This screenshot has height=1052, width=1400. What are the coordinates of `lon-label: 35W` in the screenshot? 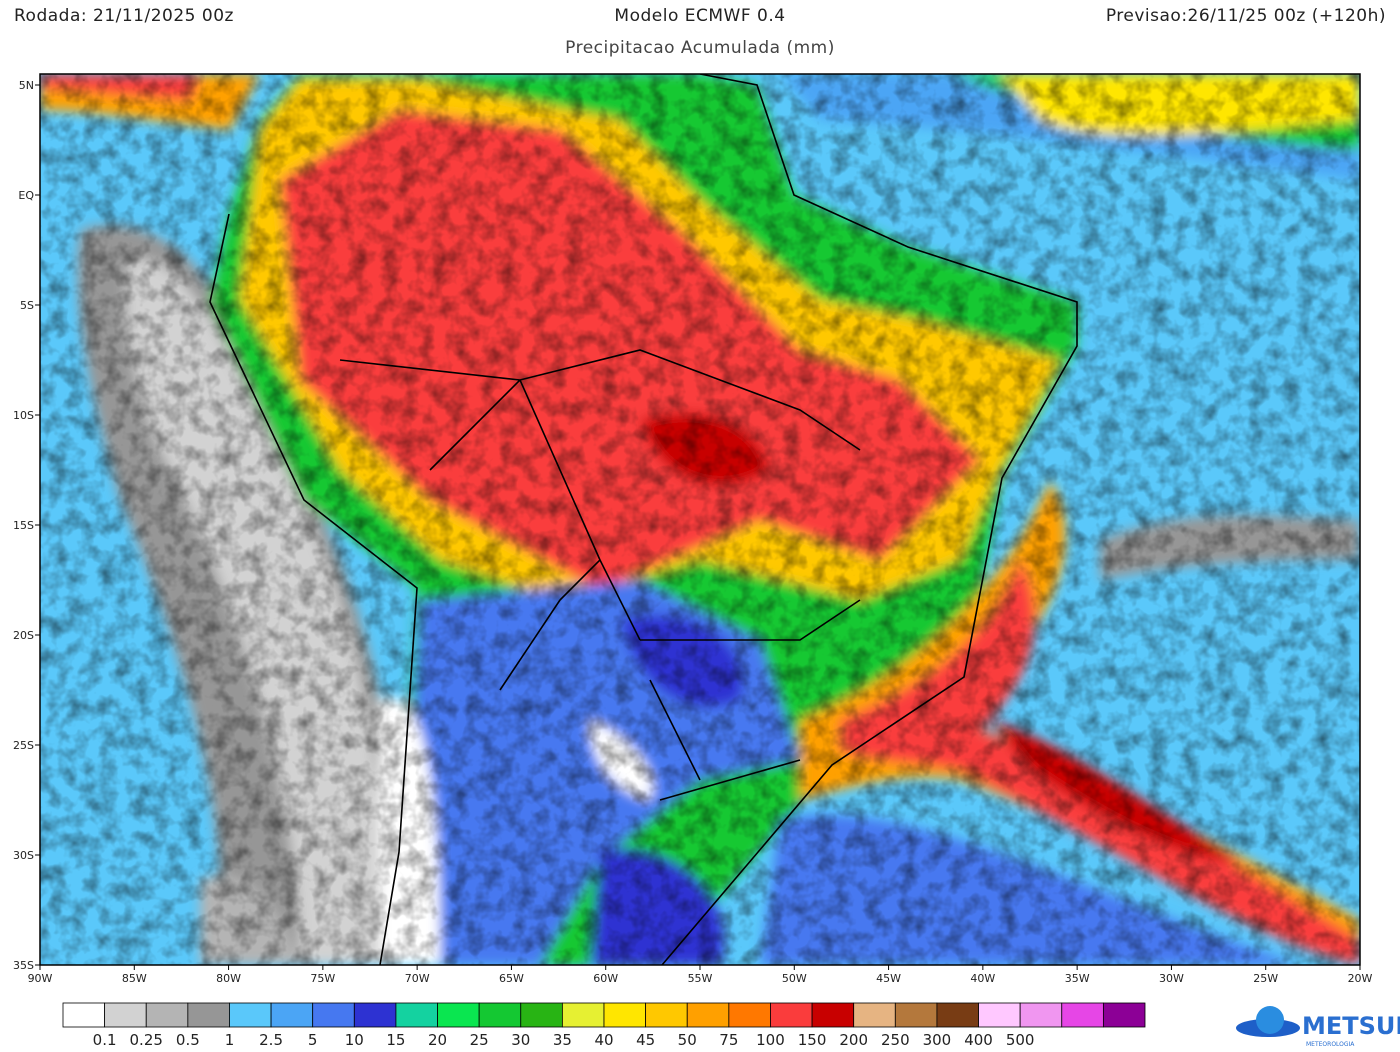 It's located at (1077, 978).